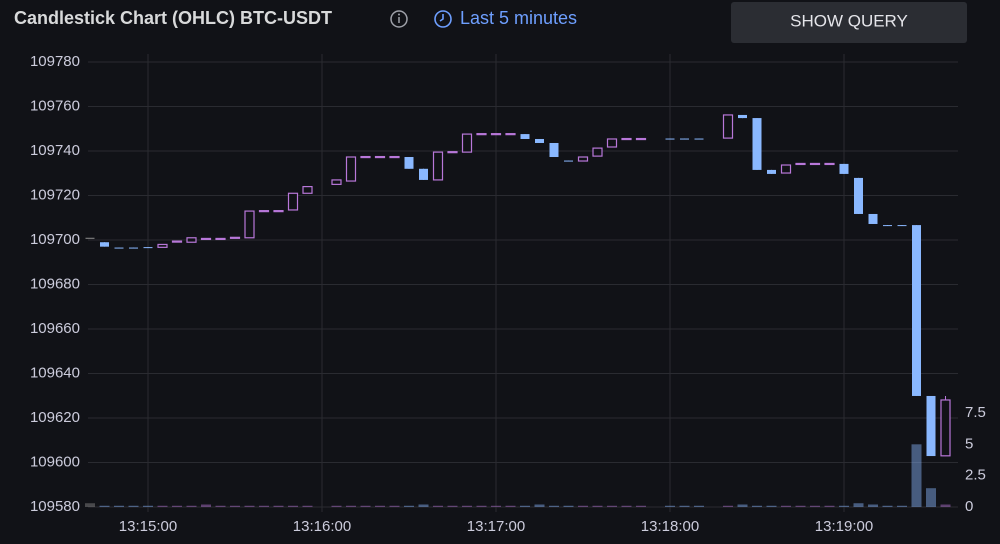 The height and width of the screenshot is (544, 1000). I want to click on y2-tick-label: 5, so click(969, 443).